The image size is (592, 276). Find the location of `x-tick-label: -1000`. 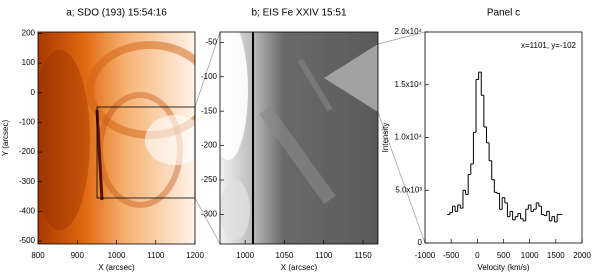

x-tick-label: -1000 is located at coordinates (425, 255).